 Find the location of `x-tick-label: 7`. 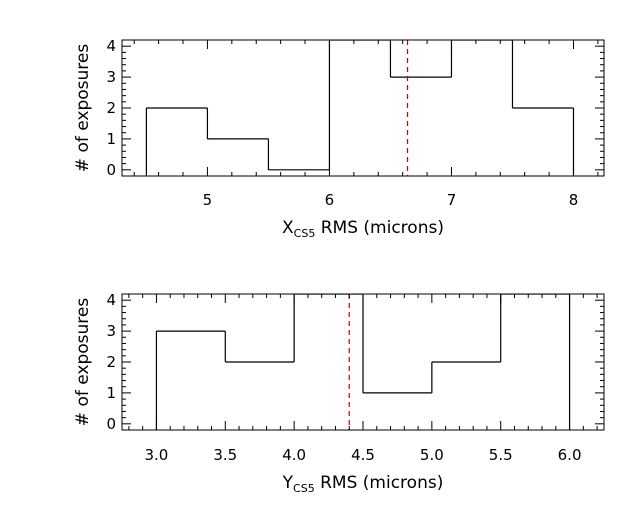

x-tick-label: 7 is located at coordinates (452, 200).